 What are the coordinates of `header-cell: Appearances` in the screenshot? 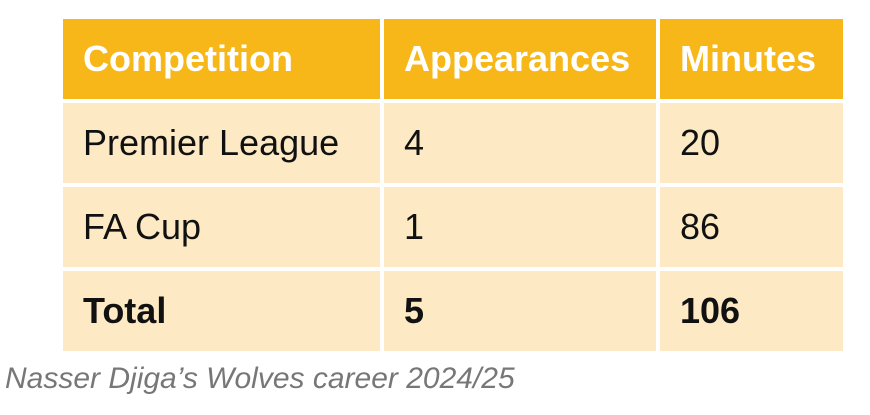 It's located at (520, 59).